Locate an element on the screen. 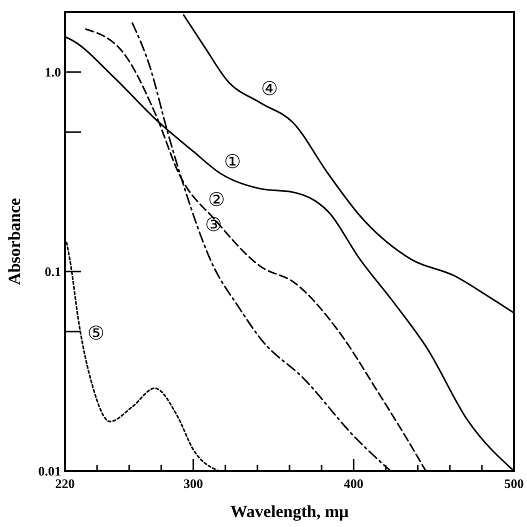 The width and height of the screenshot is (527, 527). x-tick-label: 400 is located at coordinates (354, 483).